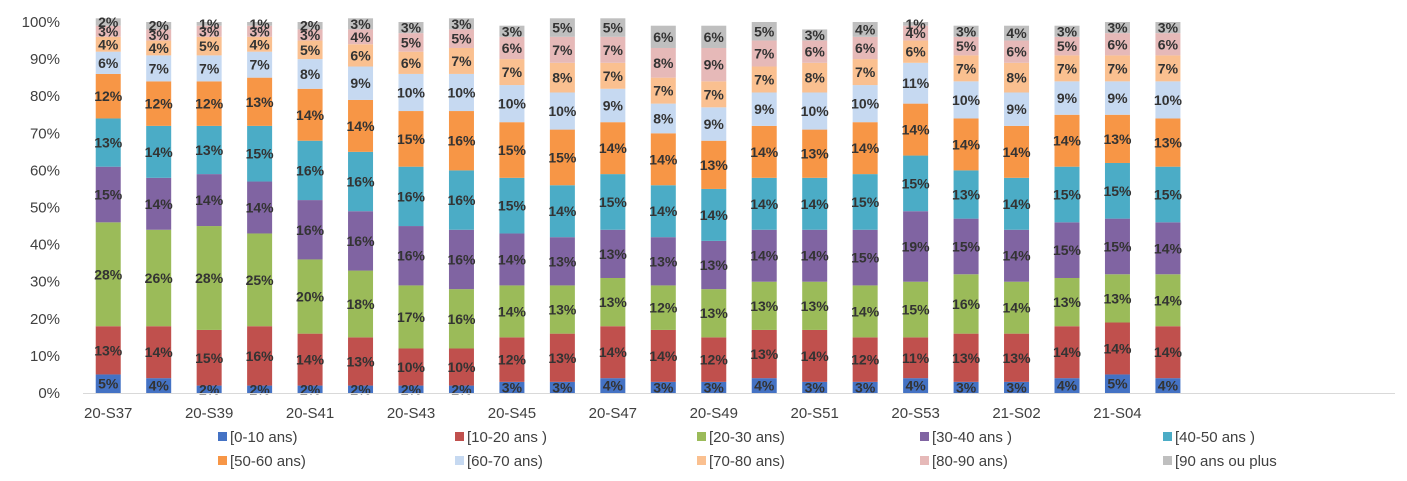  What do you see at coordinates (41, 208) in the screenshot?
I see `y-axis: 0% 10% 20% 30% 40% 50% 60% 70% 80% 90% 100%` at bounding box center [41, 208].